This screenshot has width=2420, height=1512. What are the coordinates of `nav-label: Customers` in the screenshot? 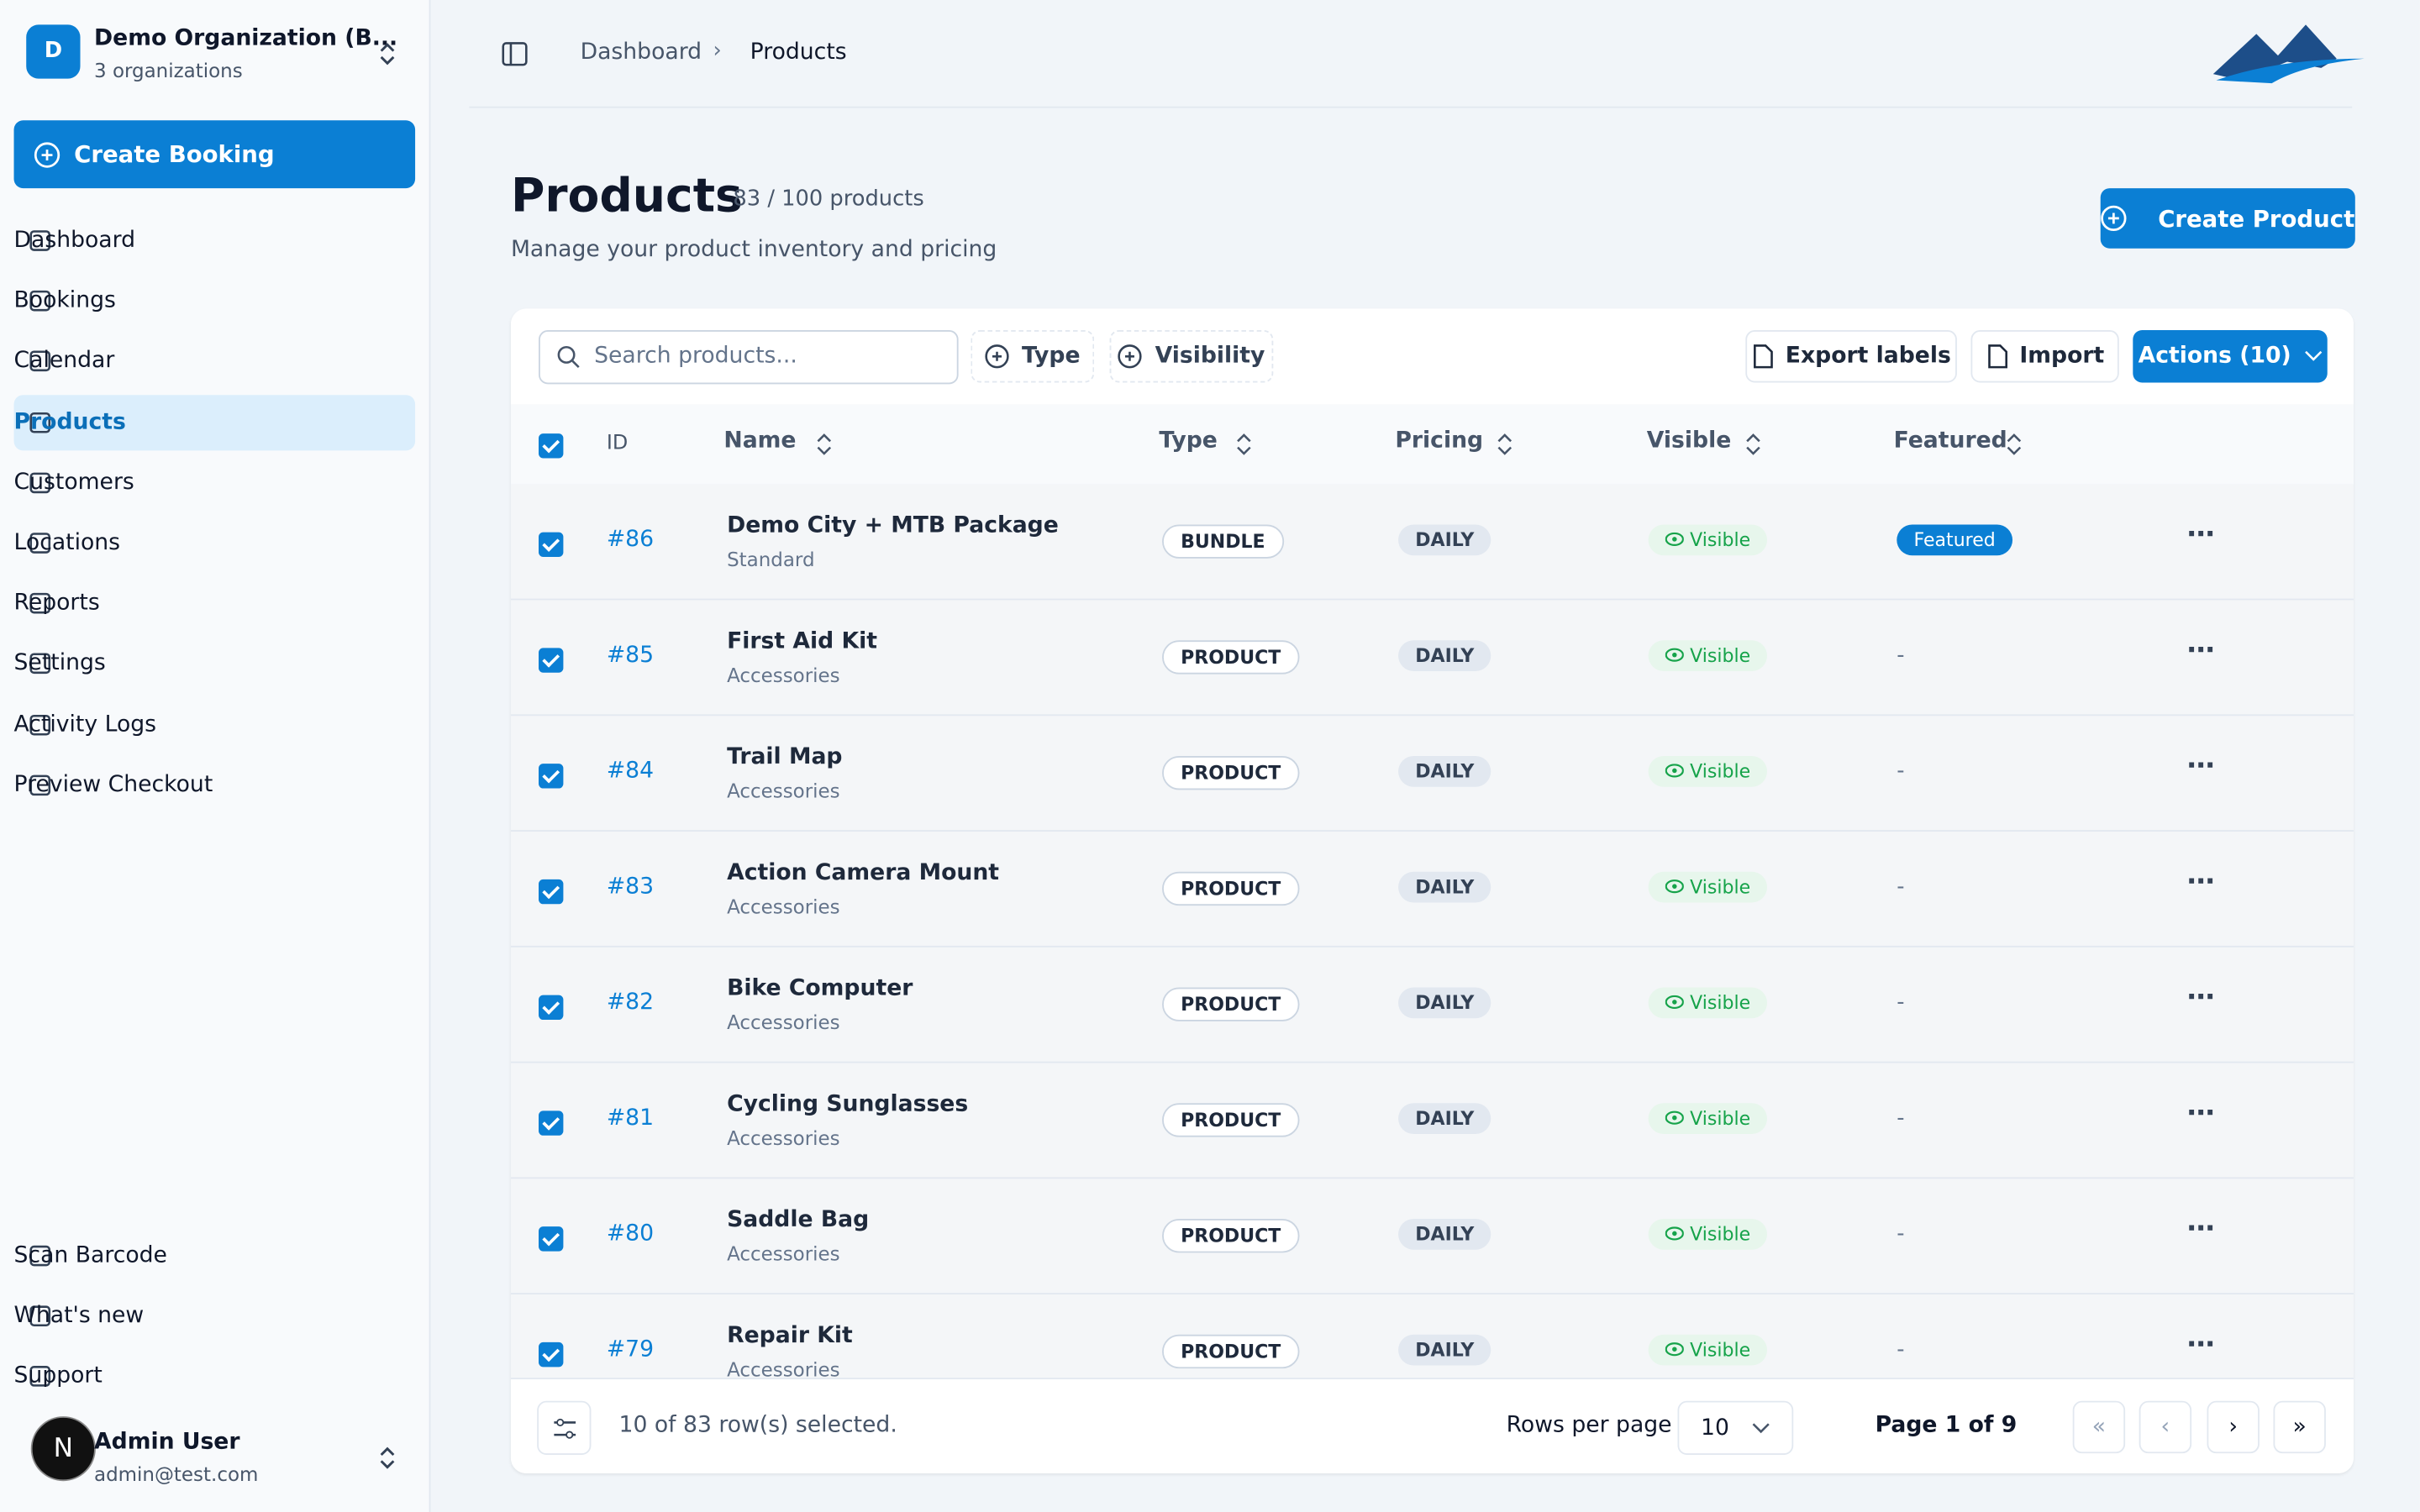 It's located at (73, 483).